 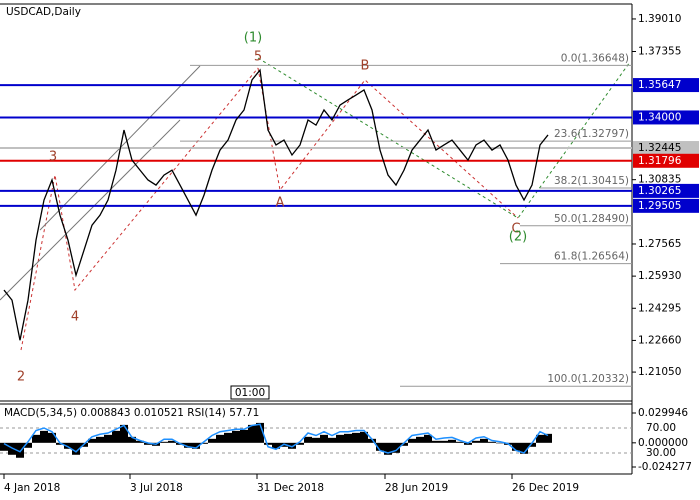 What do you see at coordinates (253, 38) in the screenshot?
I see `wave-label: (1)` at bounding box center [253, 38].